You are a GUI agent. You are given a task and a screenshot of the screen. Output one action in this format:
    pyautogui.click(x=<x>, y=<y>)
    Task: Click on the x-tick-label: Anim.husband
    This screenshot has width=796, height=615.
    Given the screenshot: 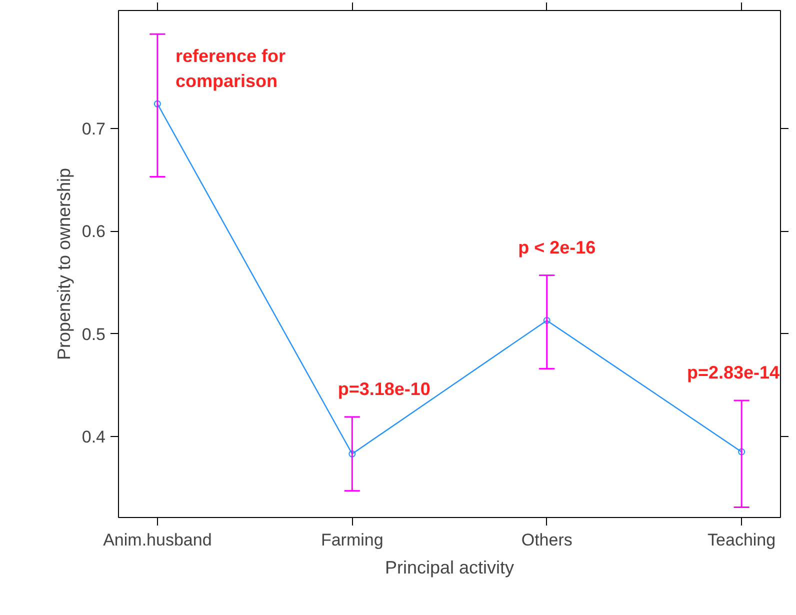 What is the action you would take?
    pyautogui.click(x=157, y=540)
    